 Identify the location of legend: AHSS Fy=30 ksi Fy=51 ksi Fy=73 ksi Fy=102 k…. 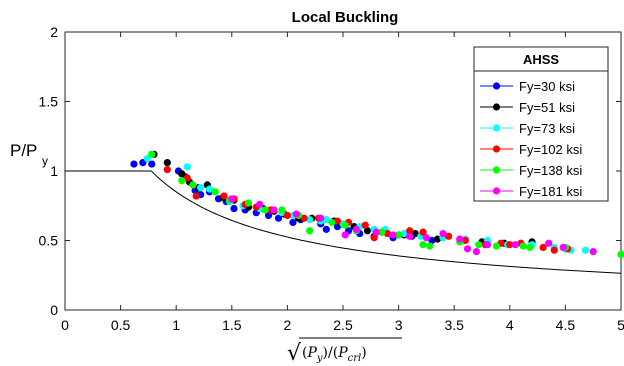
(541, 124).